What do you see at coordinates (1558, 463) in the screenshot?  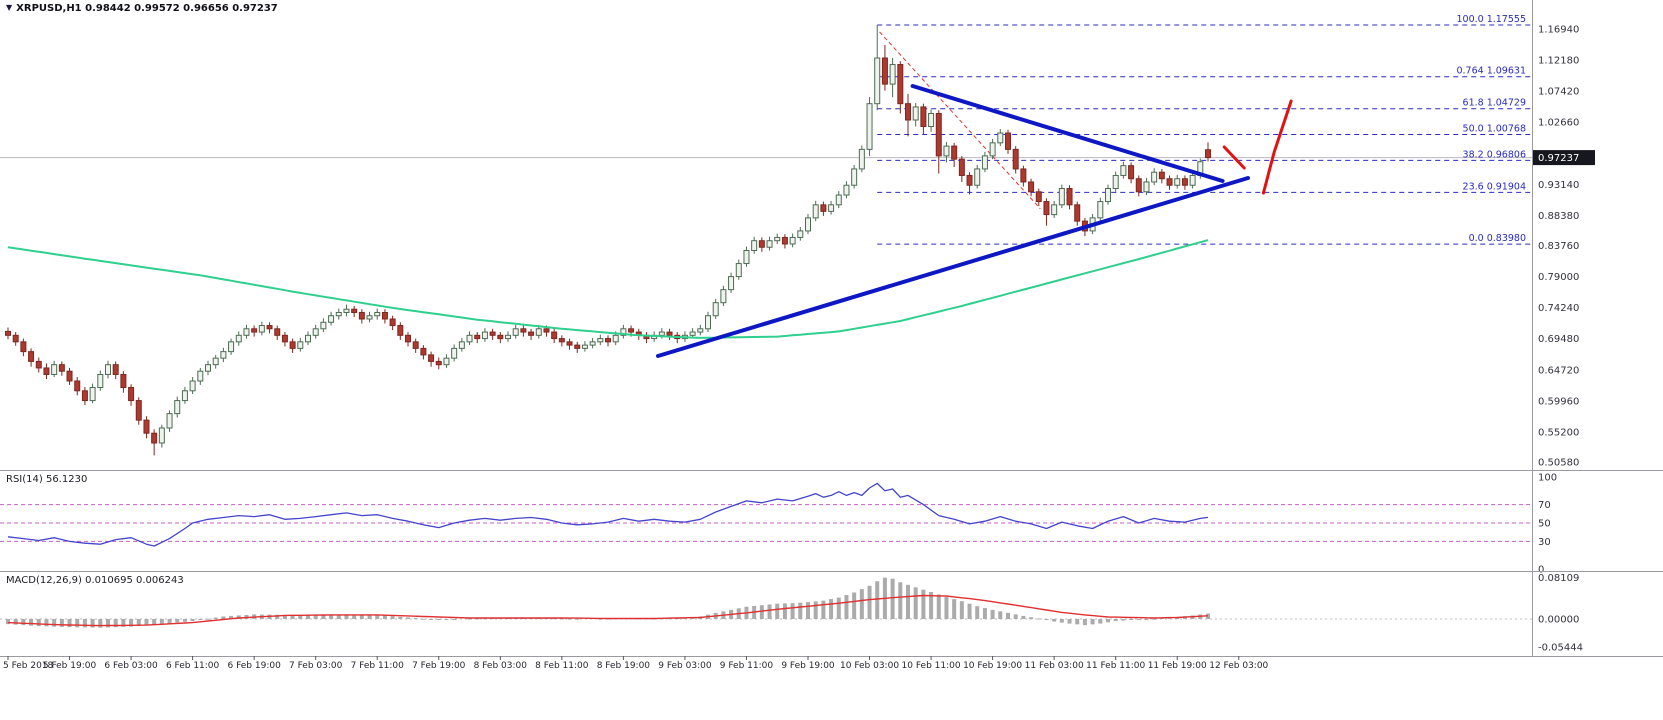 I see `price-axis-label: 0.50580` at bounding box center [1558, 463].